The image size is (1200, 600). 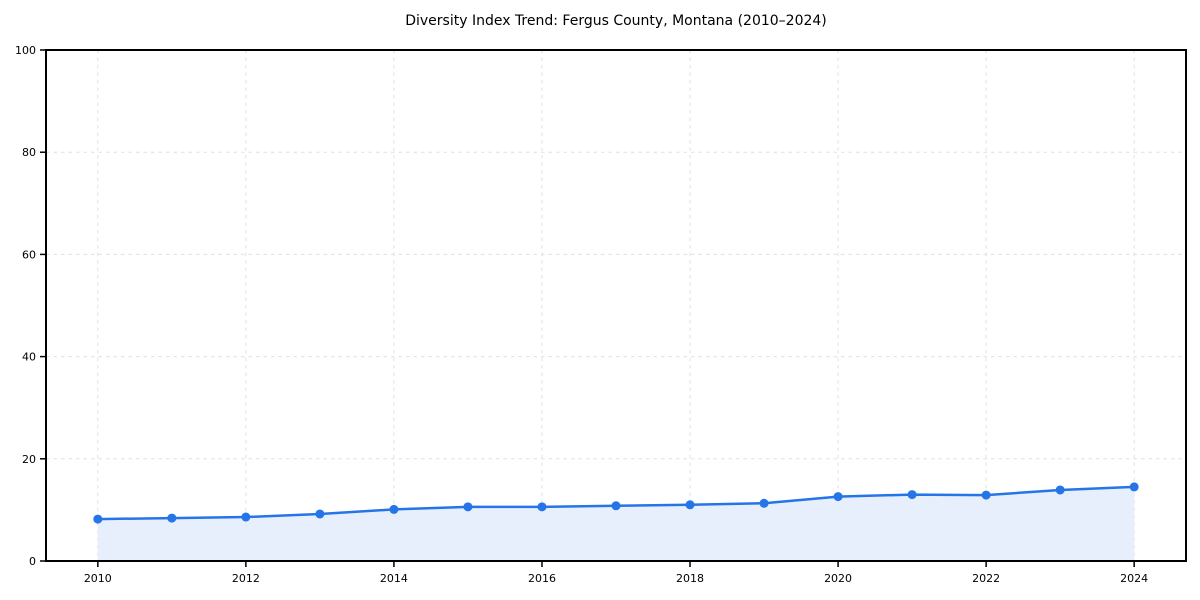 What do you see at coordinates (542, 507) in the screenshot?
I see `data-point-2016` at bounding box center [542, 507].